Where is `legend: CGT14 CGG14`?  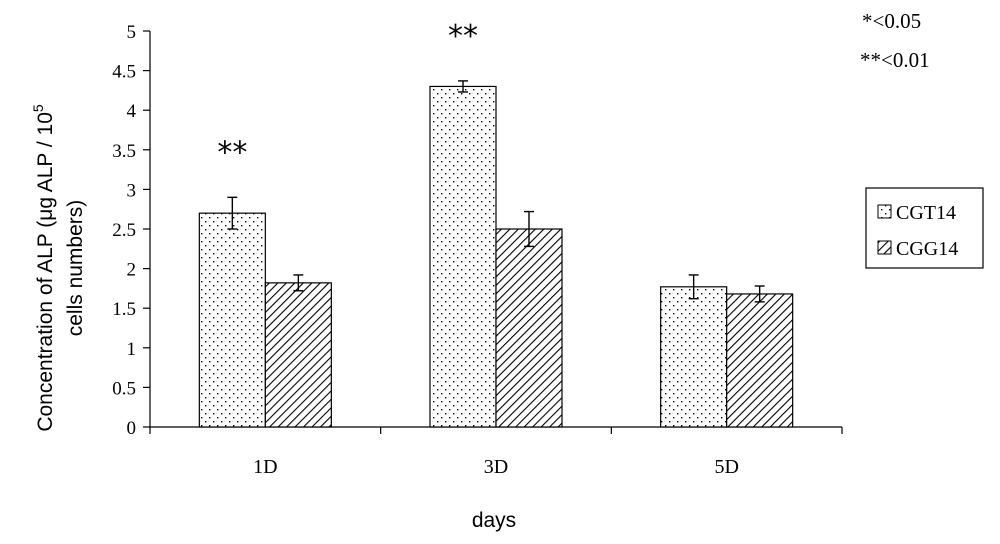 legend: CGT14 CGG14 is located at coordinates (924, 228).